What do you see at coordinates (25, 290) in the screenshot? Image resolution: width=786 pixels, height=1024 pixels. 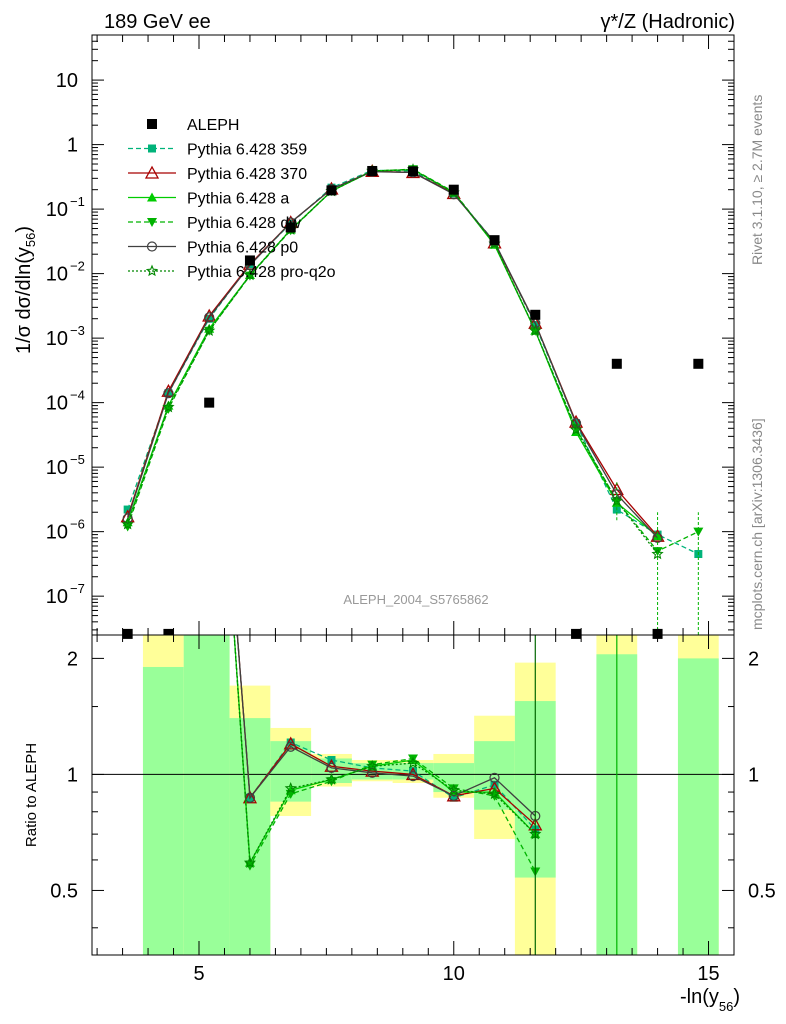 I see `main-y-axis-label: 1/σ dσ/dln(y56)` at bounding box center [25, 290].